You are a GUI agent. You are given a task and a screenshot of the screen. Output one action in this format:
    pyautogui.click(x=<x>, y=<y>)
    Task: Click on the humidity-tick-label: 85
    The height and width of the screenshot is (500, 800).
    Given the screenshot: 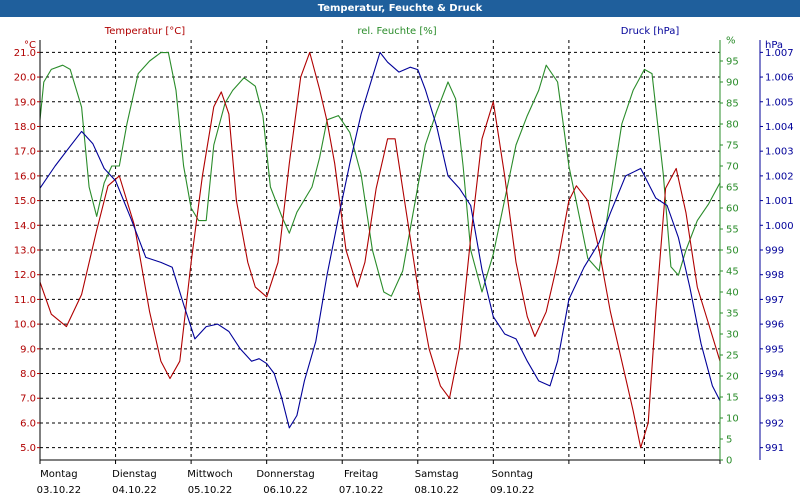 What is the action you would take?
    pyautogui.click(x=732, y=104)
    